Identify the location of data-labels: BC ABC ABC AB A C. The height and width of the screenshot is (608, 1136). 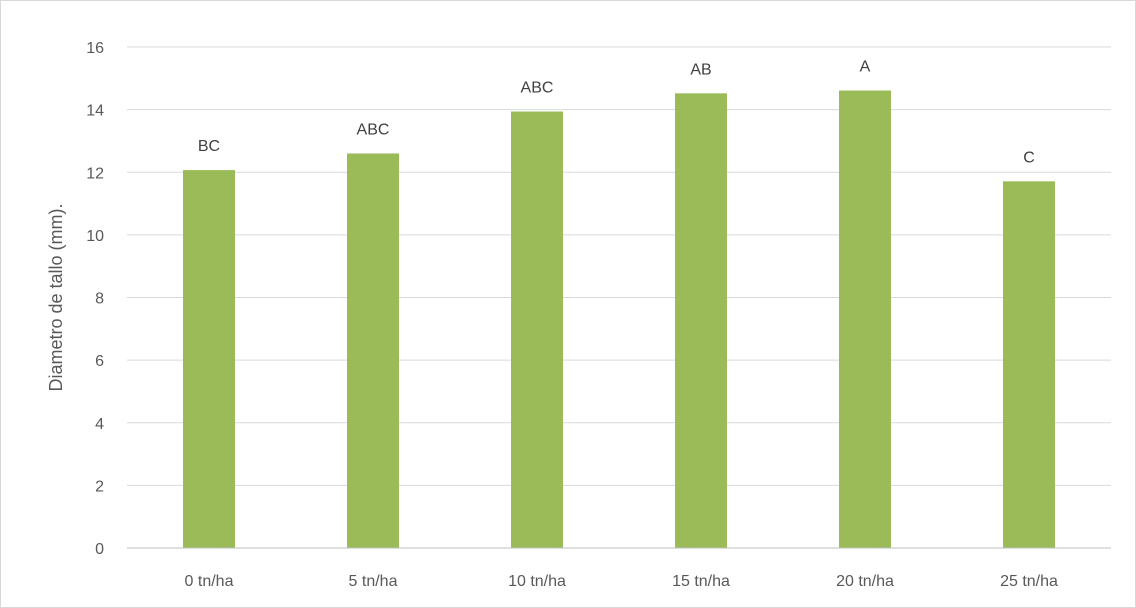
(616, 113).